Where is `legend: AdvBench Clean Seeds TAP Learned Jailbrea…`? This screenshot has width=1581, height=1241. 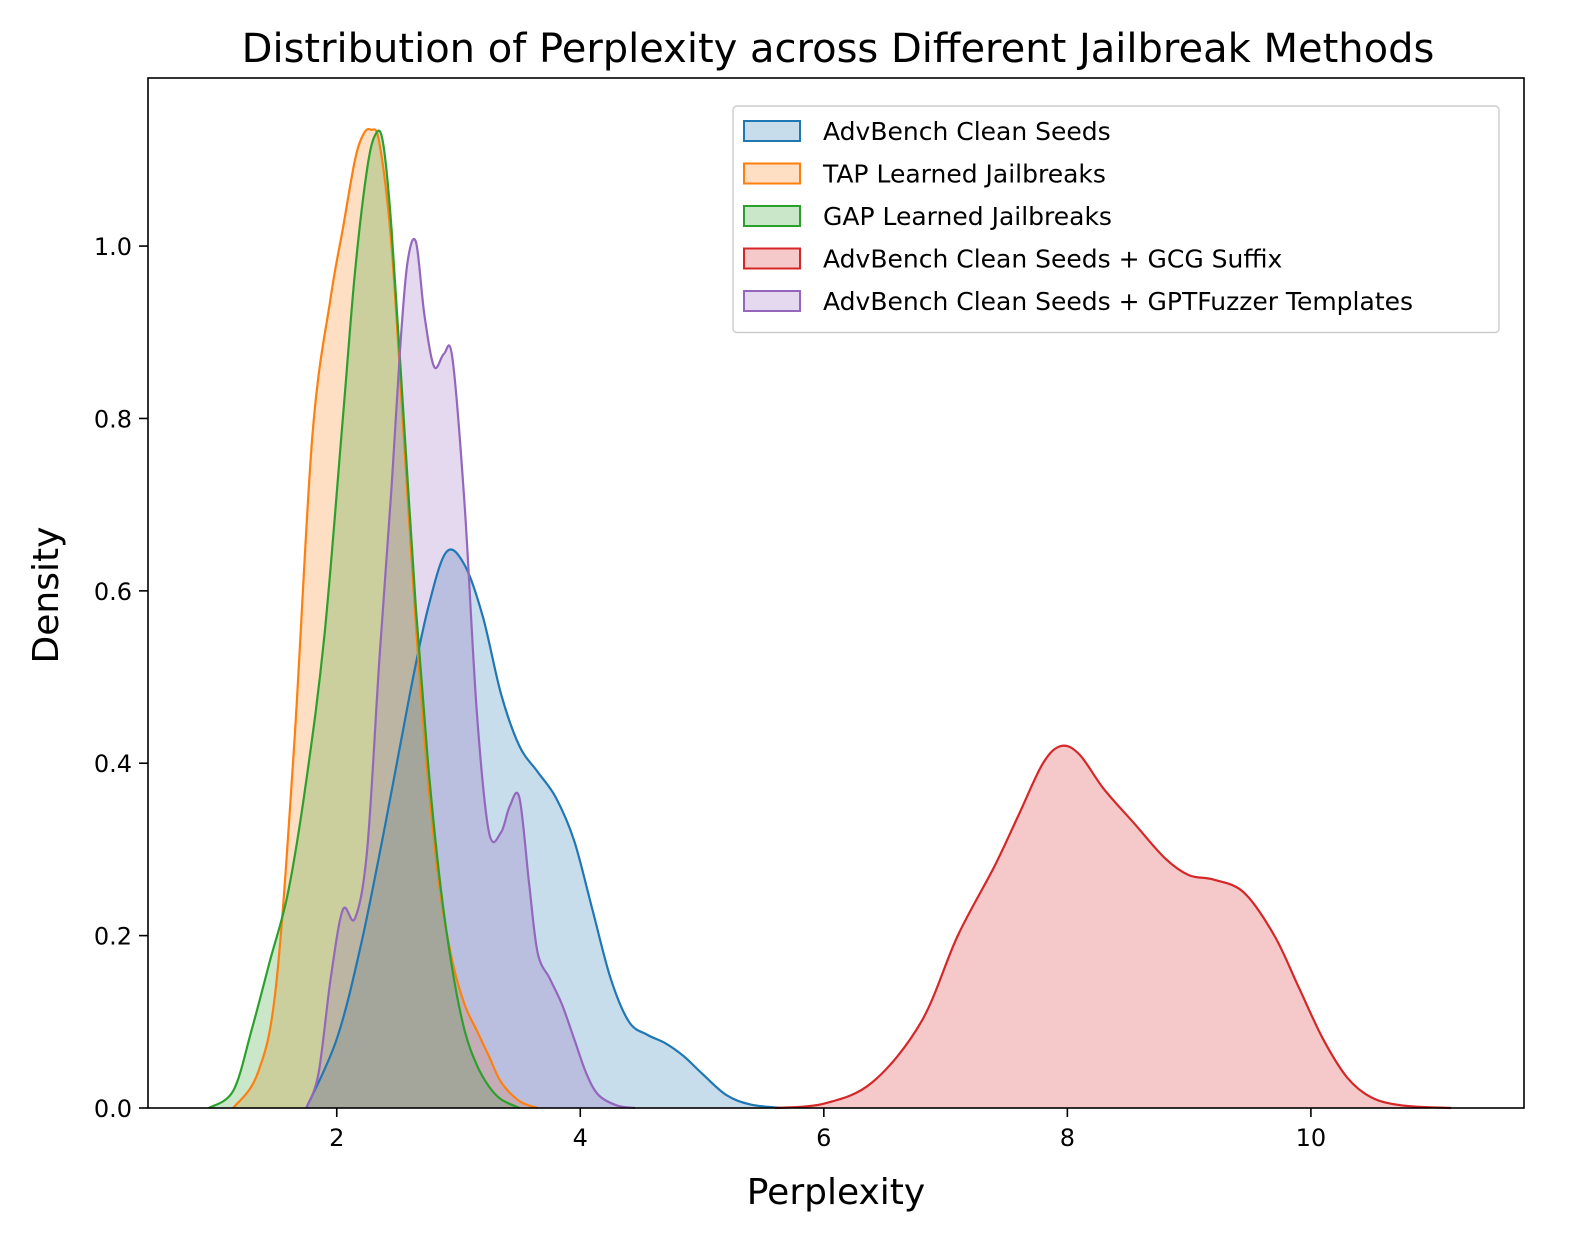
legend: AdvBench Clean Seeds TAP Learned Jailbrea… is located at coordinates (1116, 219).